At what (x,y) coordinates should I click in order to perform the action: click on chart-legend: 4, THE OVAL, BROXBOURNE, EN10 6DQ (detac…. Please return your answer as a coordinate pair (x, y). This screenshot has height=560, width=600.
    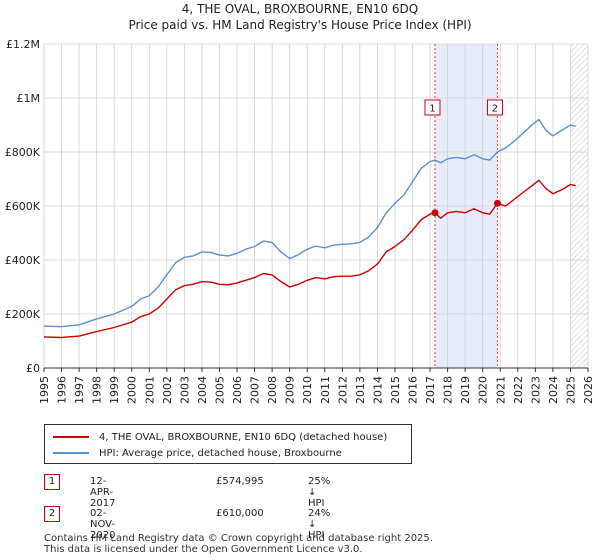
    Looking at the image, I should click on (228, 444).